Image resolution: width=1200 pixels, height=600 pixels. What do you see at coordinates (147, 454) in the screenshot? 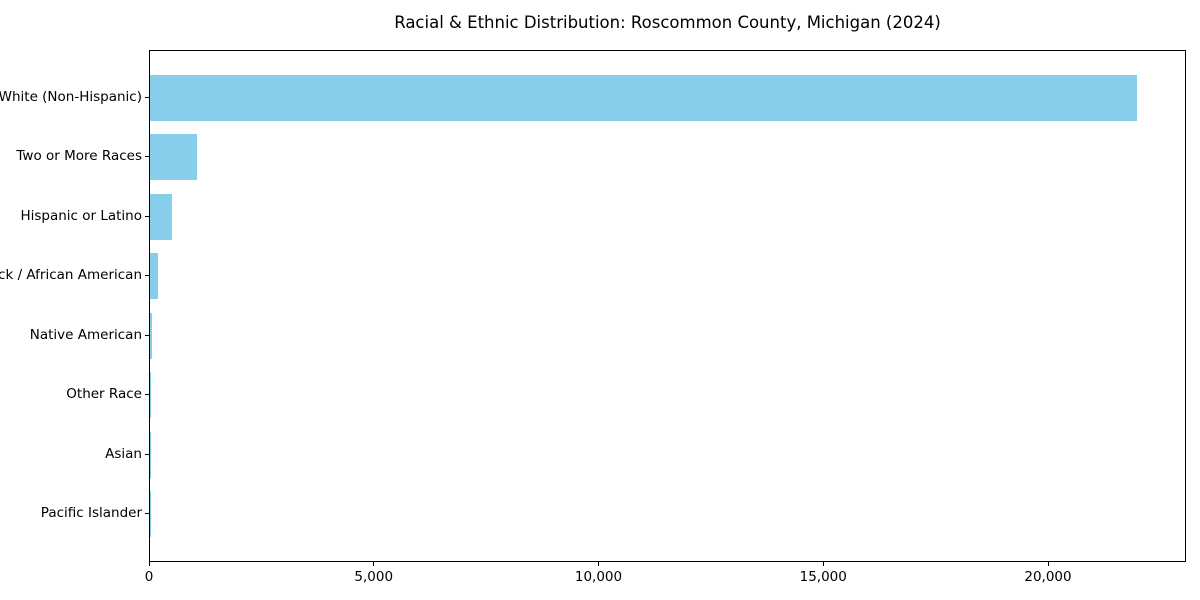
I see `y-tick-asian` at bounding box center [147, 454].